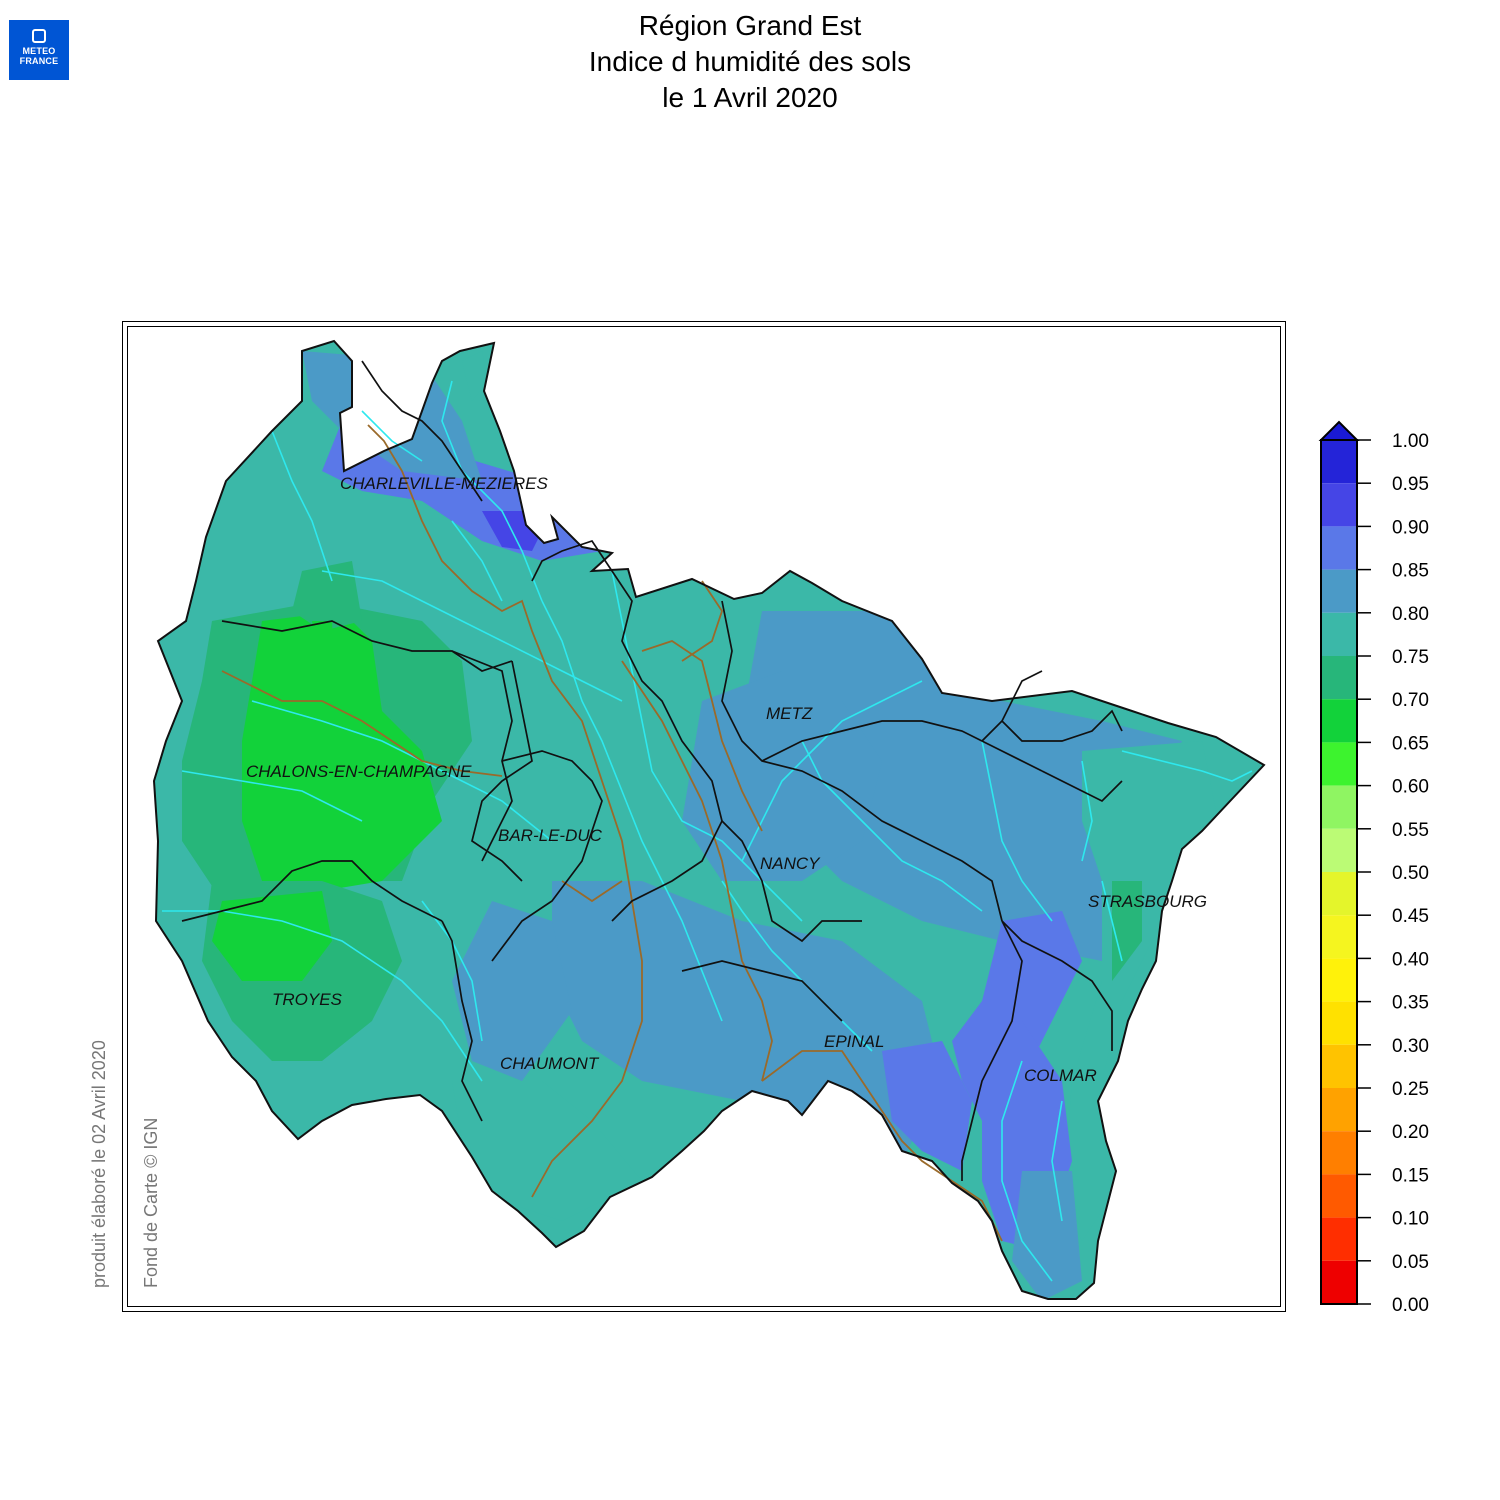  I want to click on legend-label: 0.20, so click(1410, 1132).